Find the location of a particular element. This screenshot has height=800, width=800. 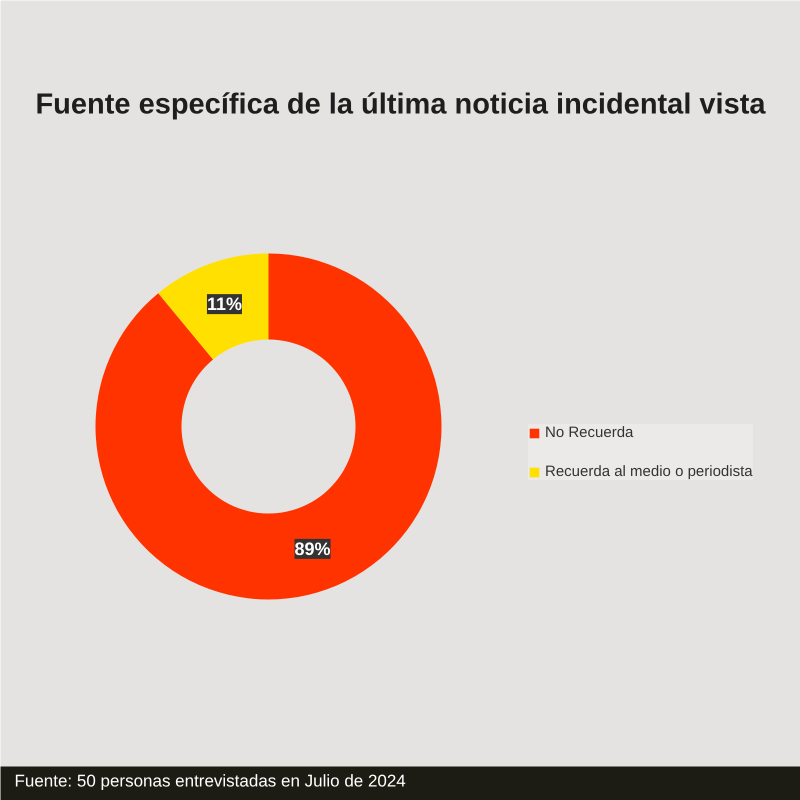

chart-title: Fuente específica de la última noticia incidental vista is located at coordinates (400, 104).